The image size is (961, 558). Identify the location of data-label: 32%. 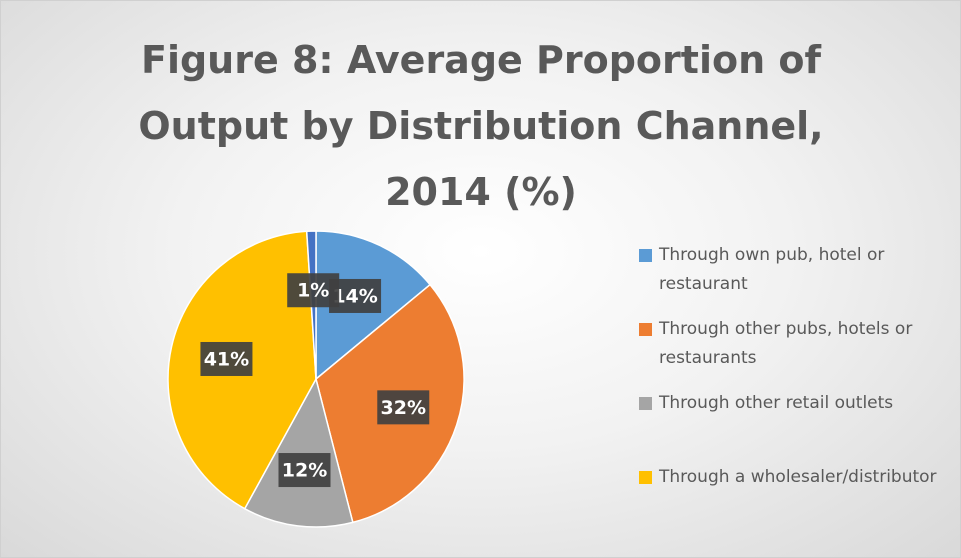
(403, 407).